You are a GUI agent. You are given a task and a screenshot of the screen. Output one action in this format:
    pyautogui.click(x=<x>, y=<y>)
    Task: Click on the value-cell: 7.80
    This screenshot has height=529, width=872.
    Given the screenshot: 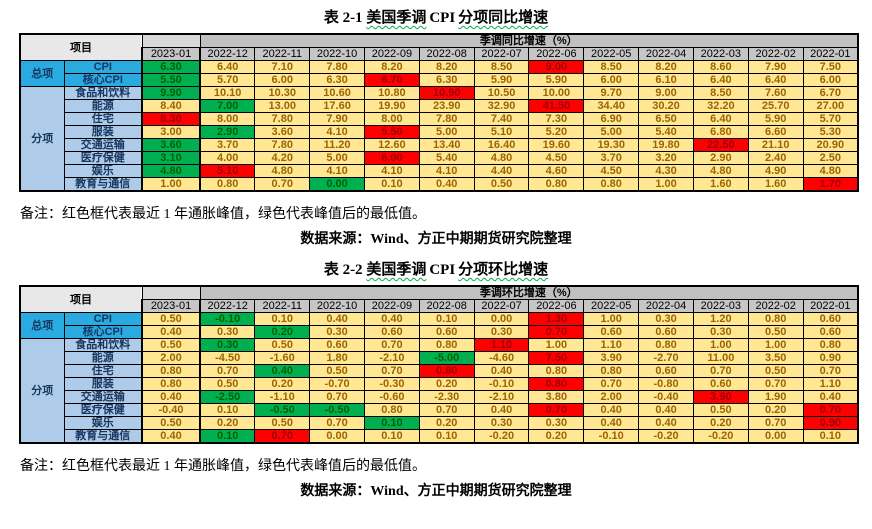 What is the action you would take?
    pyautogui.click(x=337, y=67)
    